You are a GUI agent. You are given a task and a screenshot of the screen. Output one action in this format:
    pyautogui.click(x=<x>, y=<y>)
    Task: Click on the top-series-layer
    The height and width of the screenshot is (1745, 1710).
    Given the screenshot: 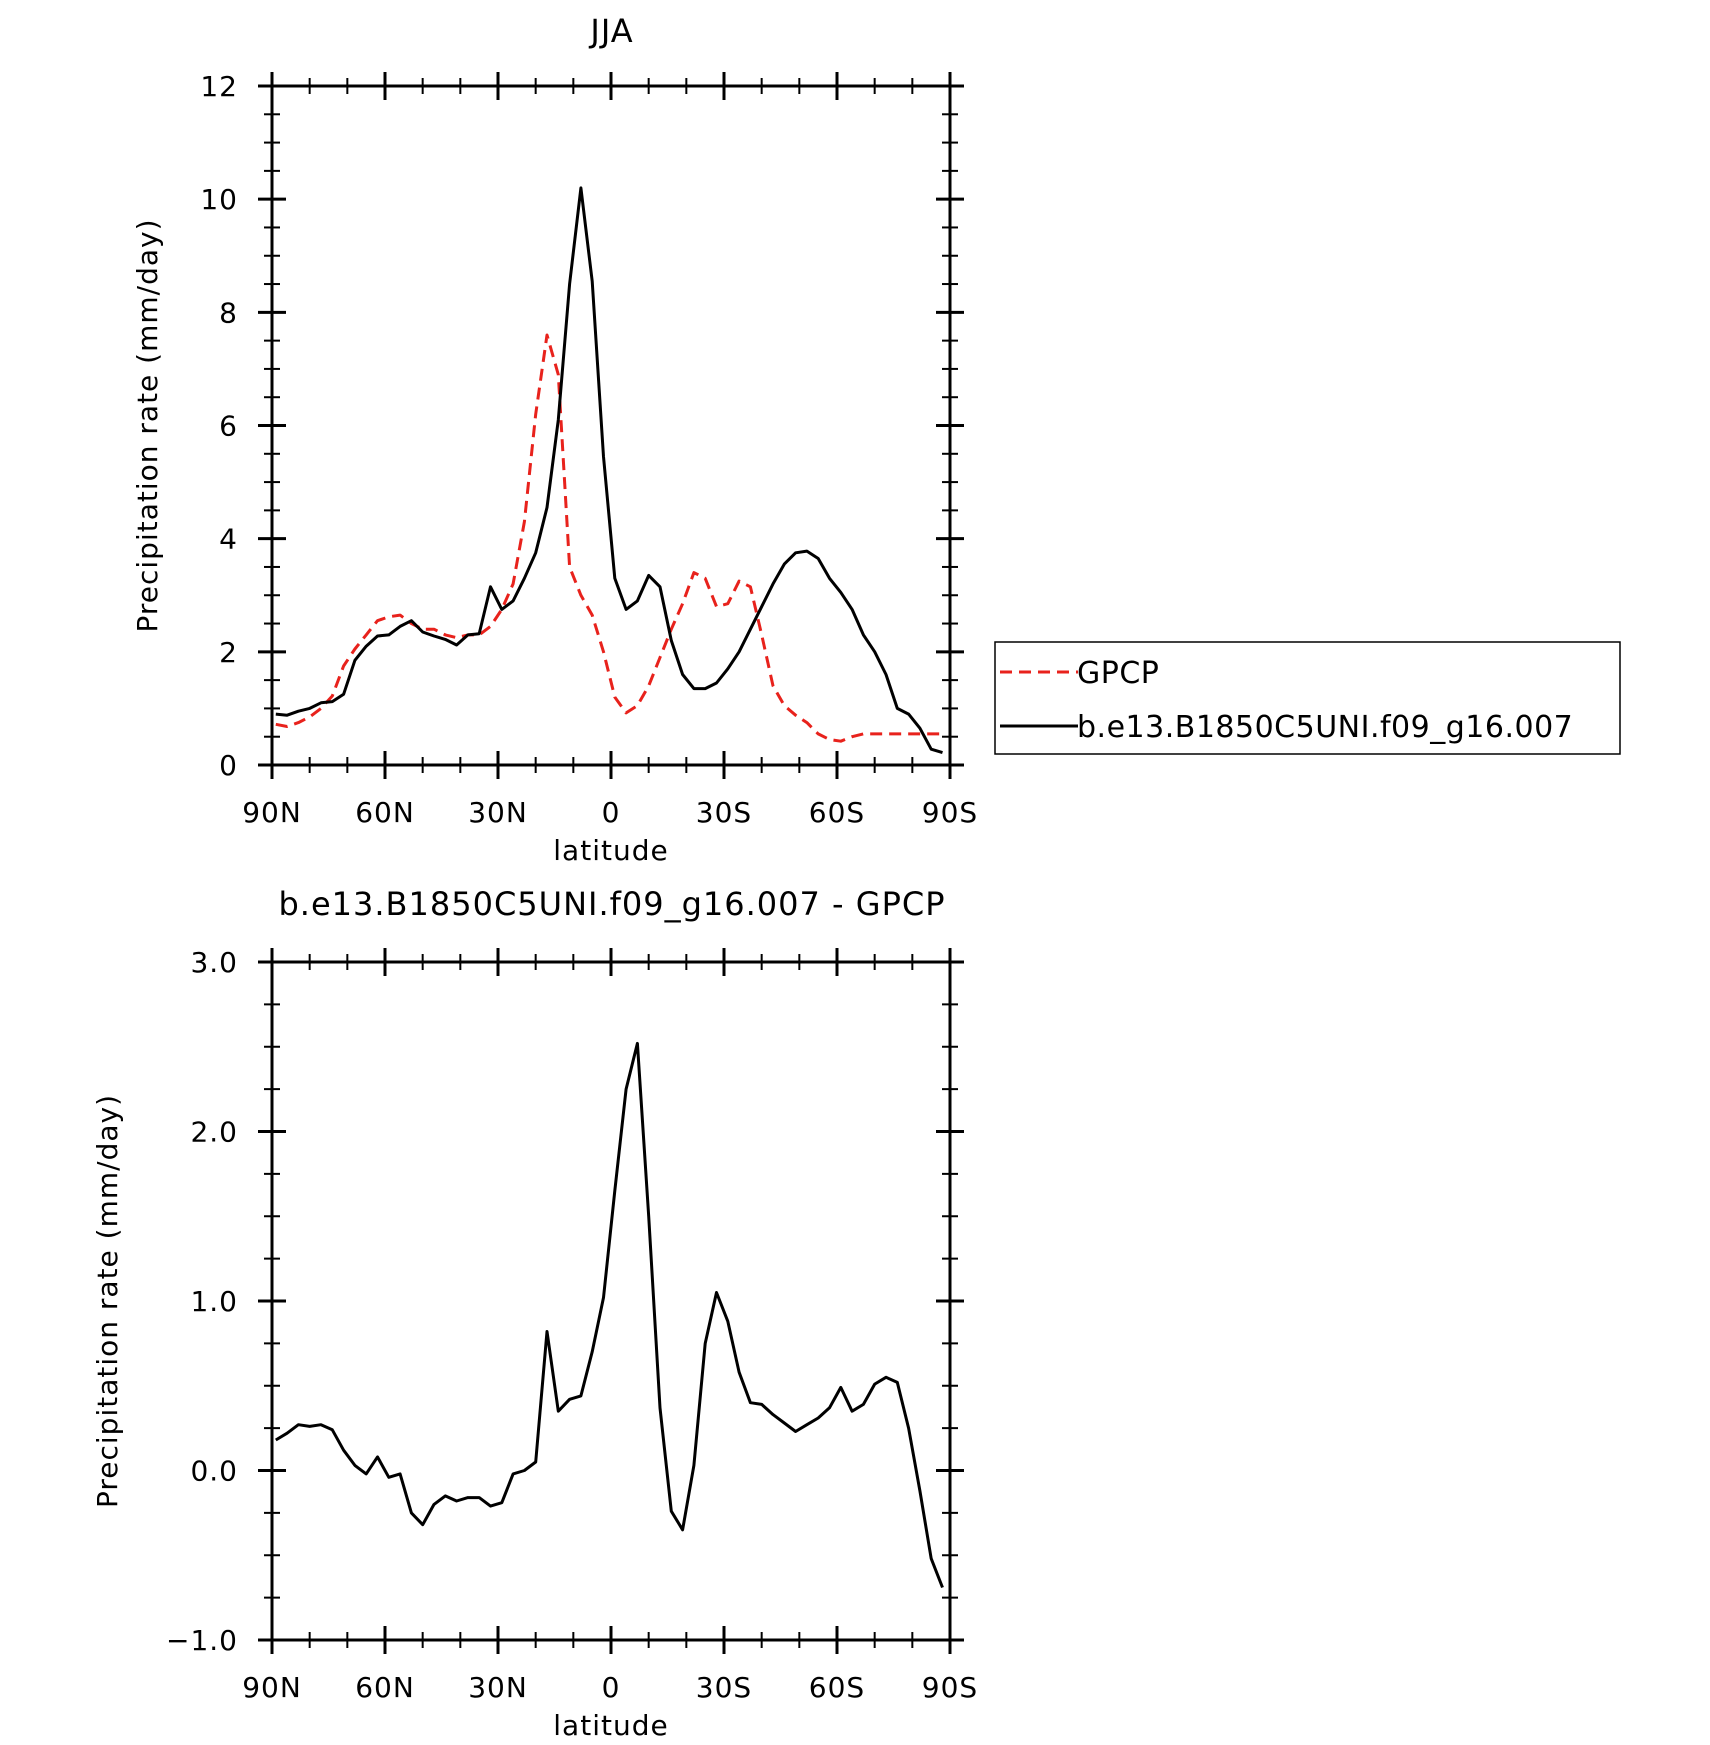 What is the action you would take?
    pyautogui.click(x=609, y=470)
    